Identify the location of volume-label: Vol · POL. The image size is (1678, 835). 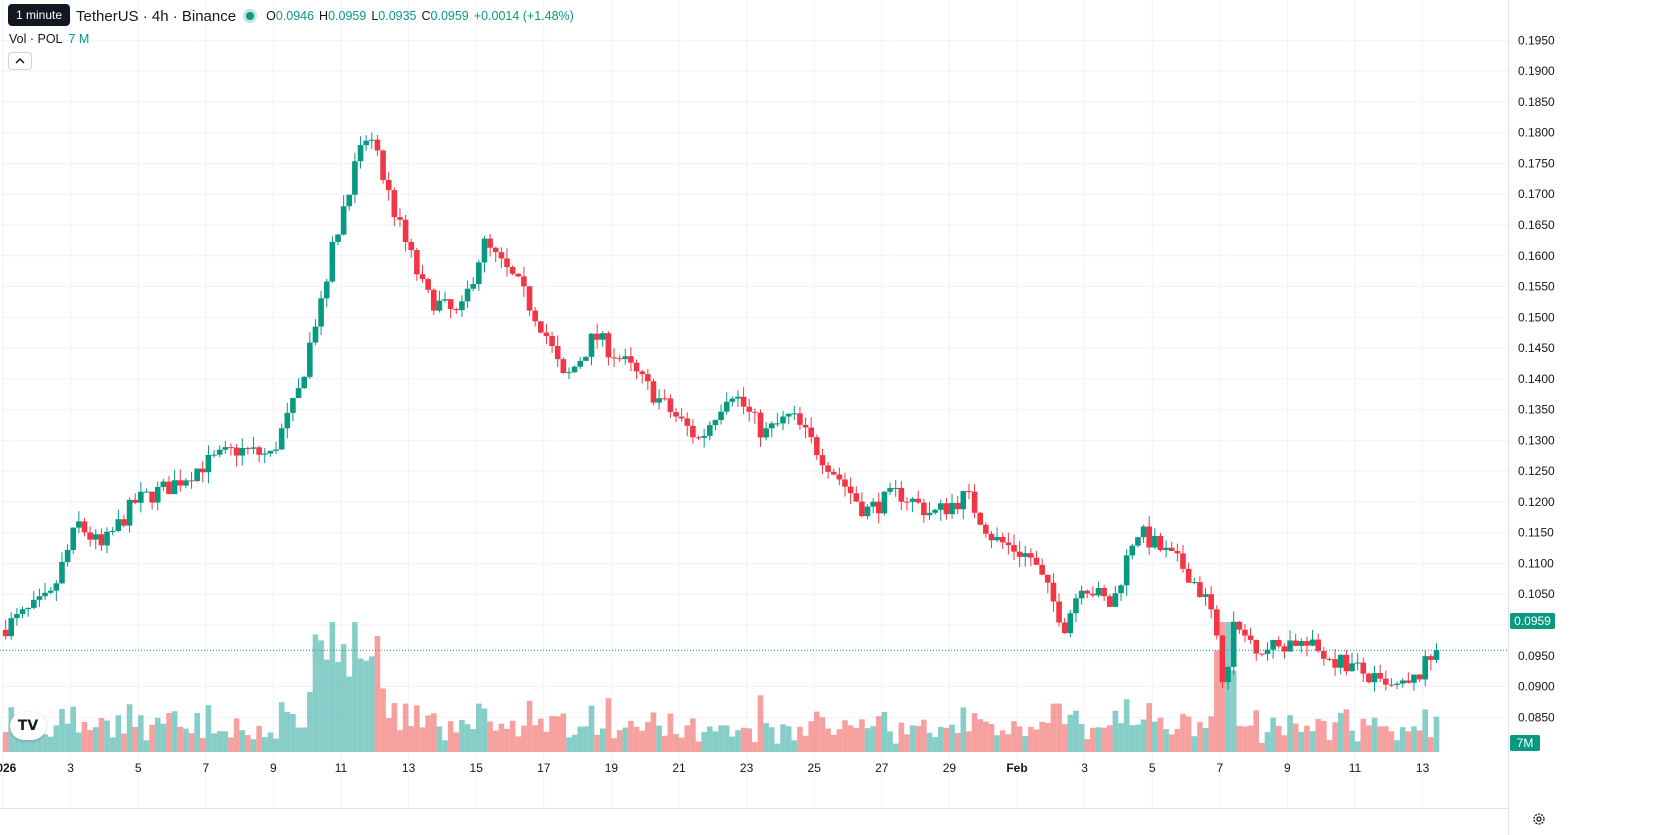
(36, 39).